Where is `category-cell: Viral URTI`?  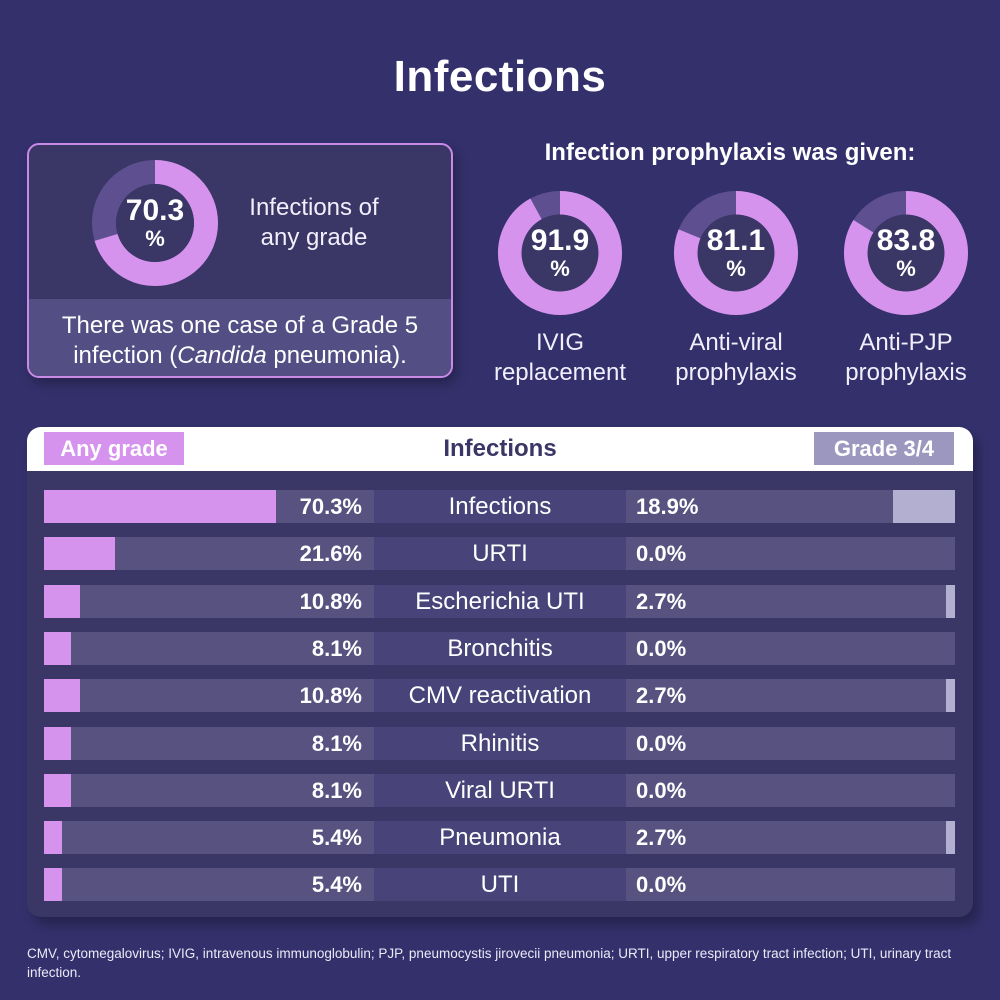
category-cell: Viral URTI is located at coordinates (500, 790).